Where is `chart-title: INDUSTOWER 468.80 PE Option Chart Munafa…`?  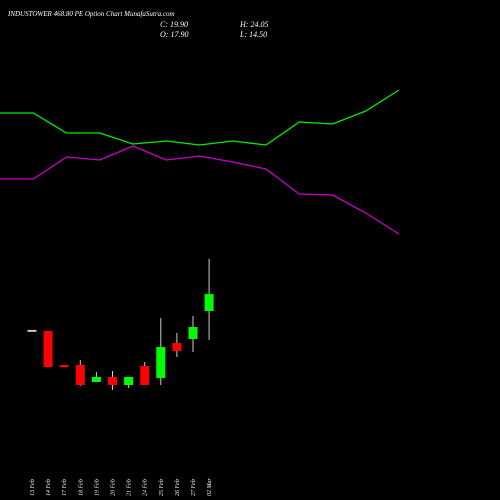 chart-title: INDUSTOWER 468.80 PE Option Chart Munafa… is located at coordinates (91, 14).